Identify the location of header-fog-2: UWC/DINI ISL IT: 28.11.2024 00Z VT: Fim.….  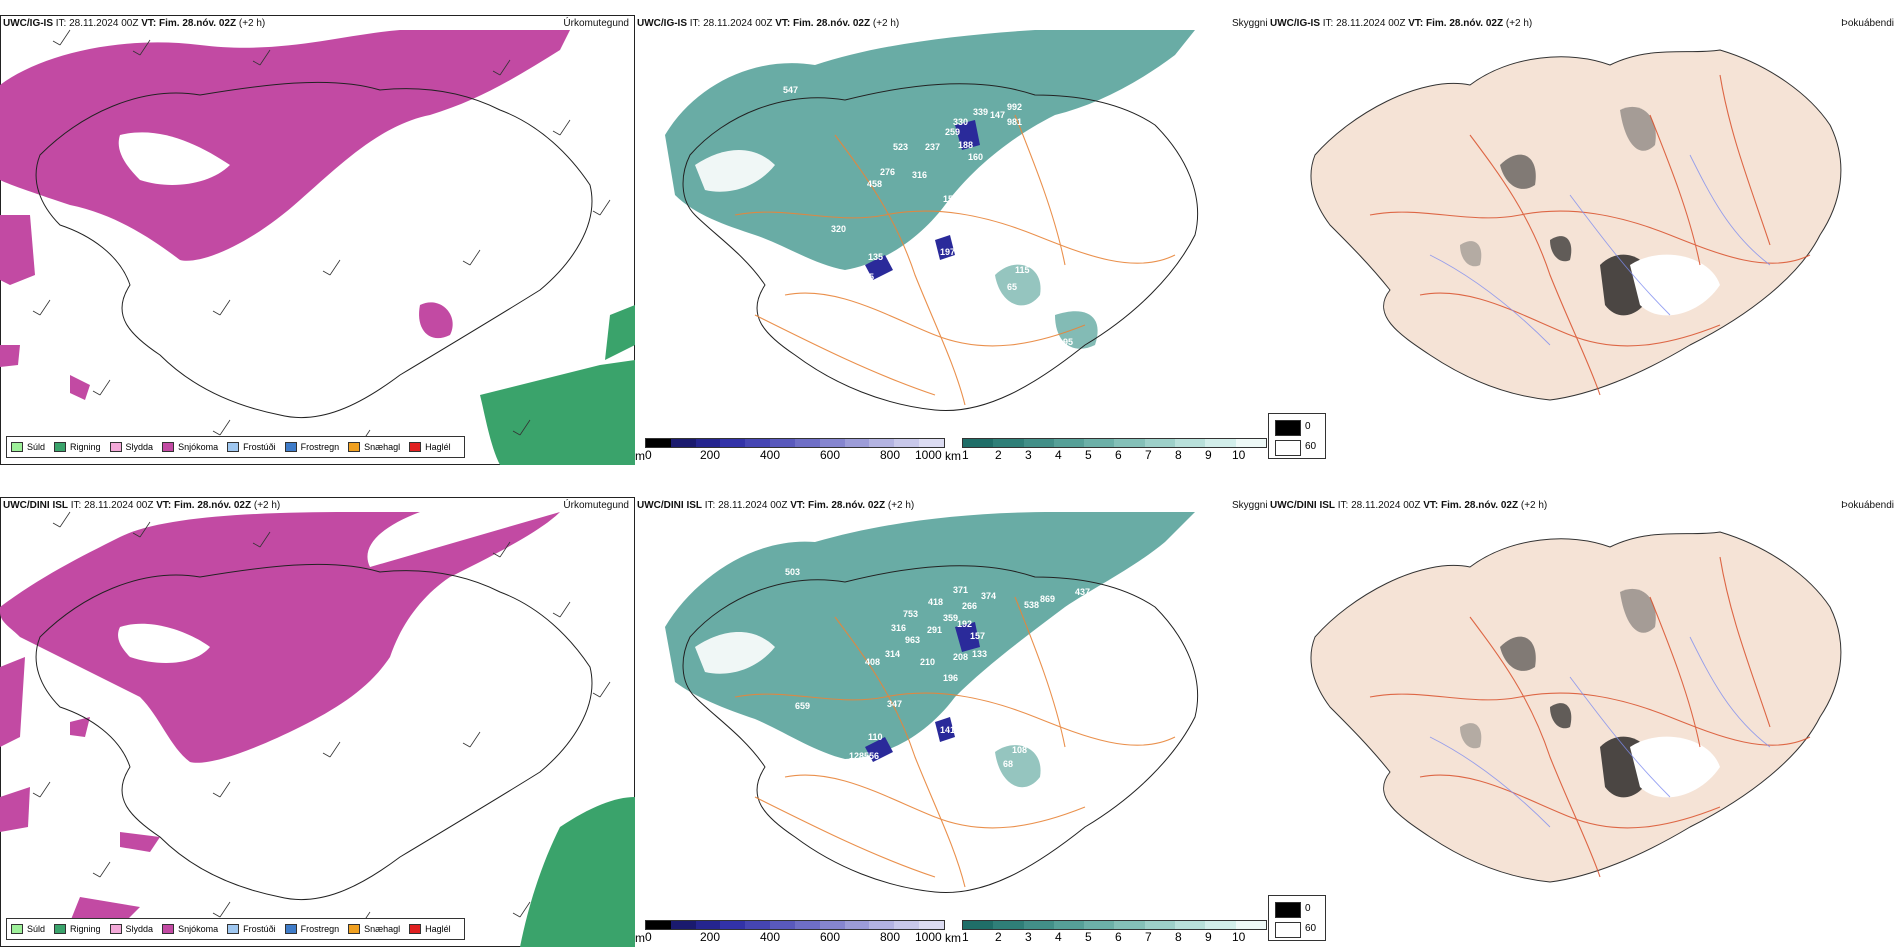
(1409, 505).